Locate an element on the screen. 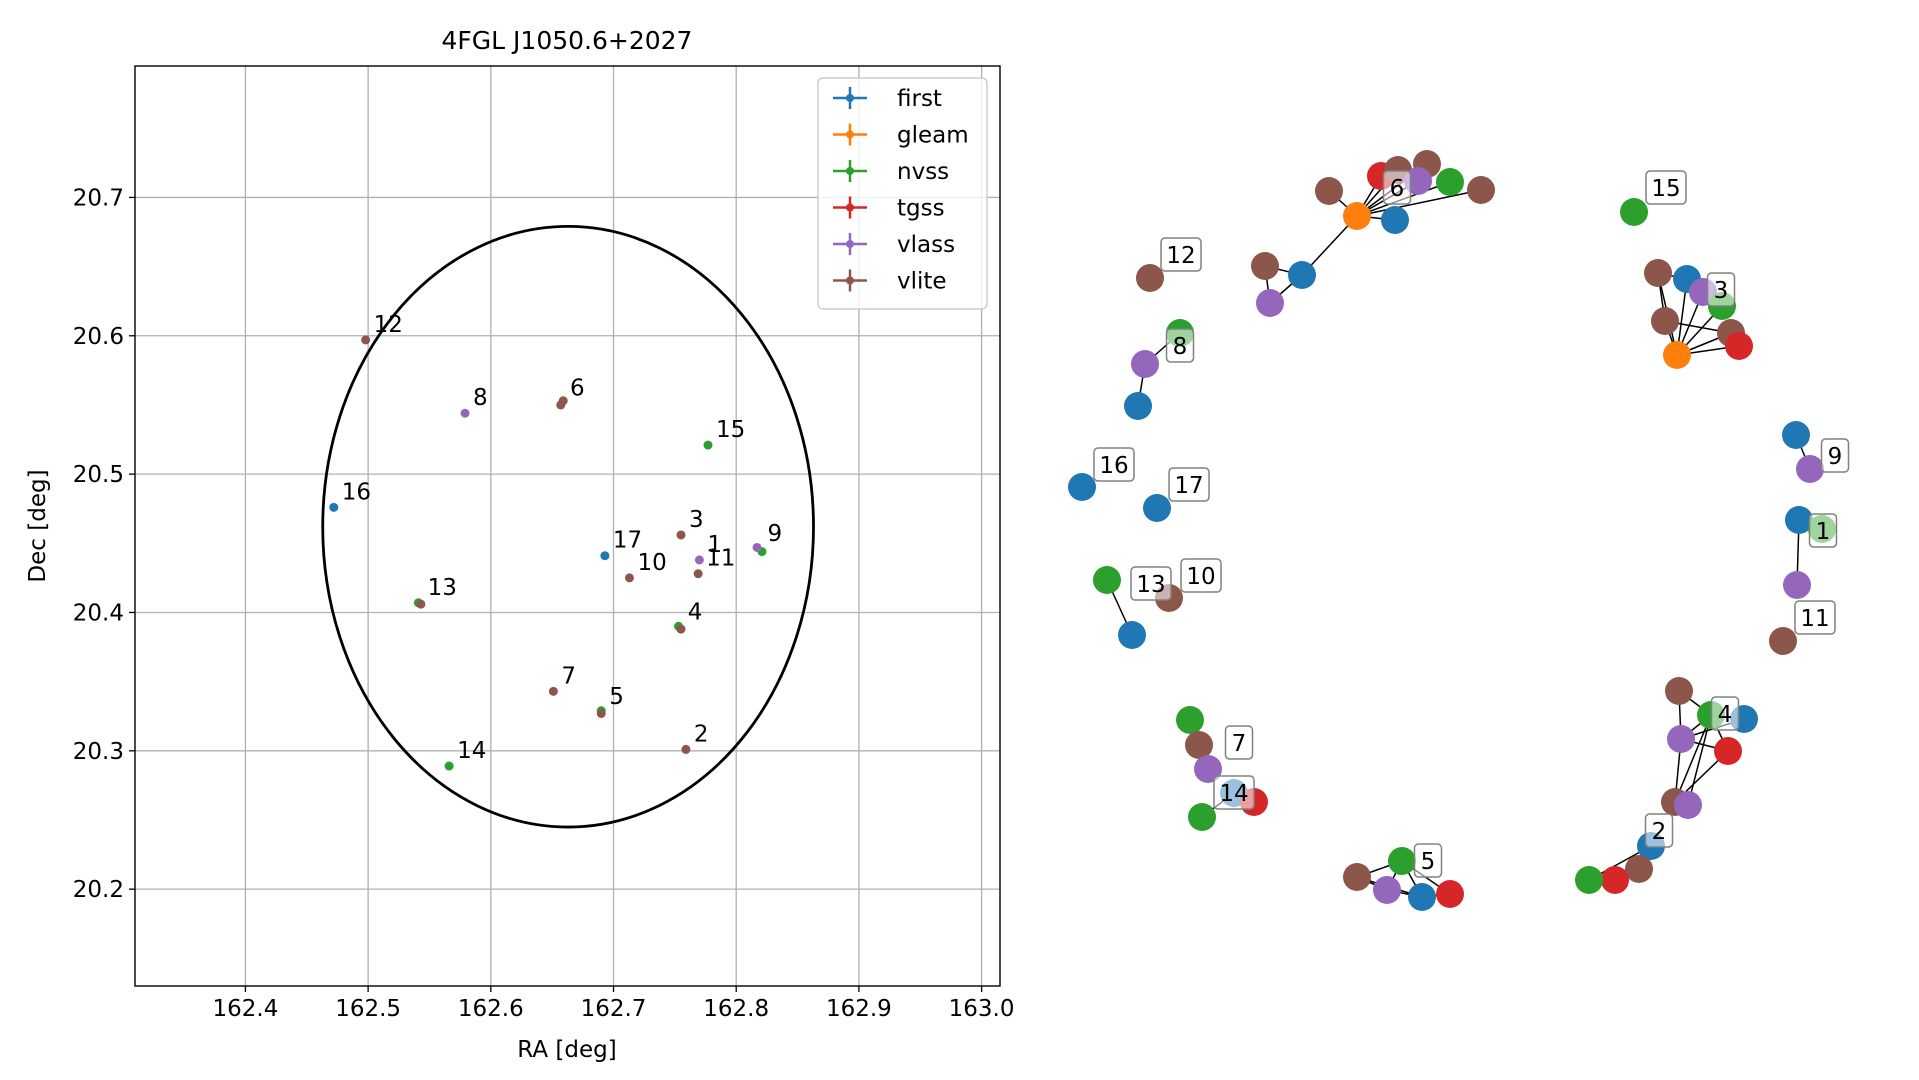 Image resolution: width=1919 pixels, height=1080 pixels. y-tick-label: 20.5 is located at coordinates (98, 475).